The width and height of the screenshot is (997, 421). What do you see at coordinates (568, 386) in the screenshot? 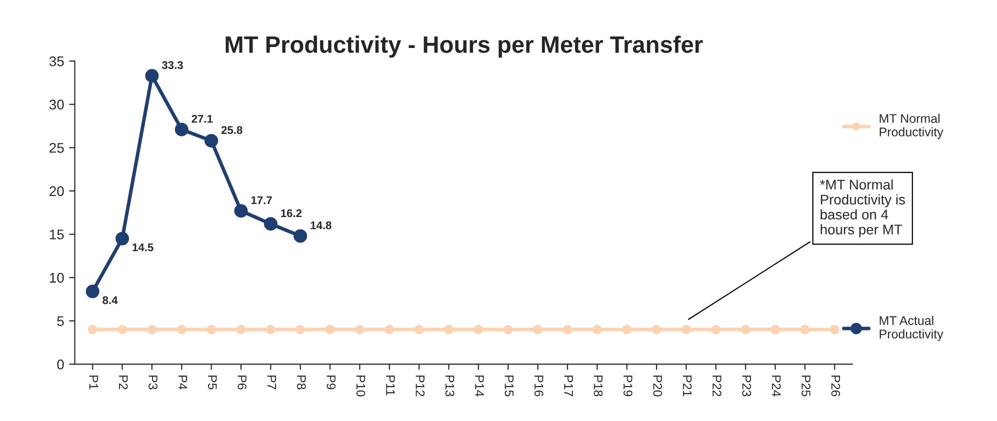
I see `x-tick-label: P17` at bounding box center [568, 386].